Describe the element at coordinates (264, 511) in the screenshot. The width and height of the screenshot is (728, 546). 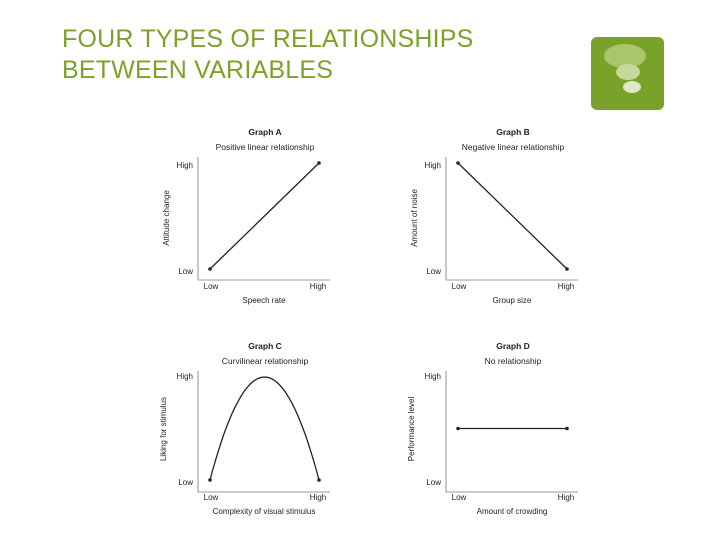
I see `x-axis-label: Complexity of visual stimulus` at that location.